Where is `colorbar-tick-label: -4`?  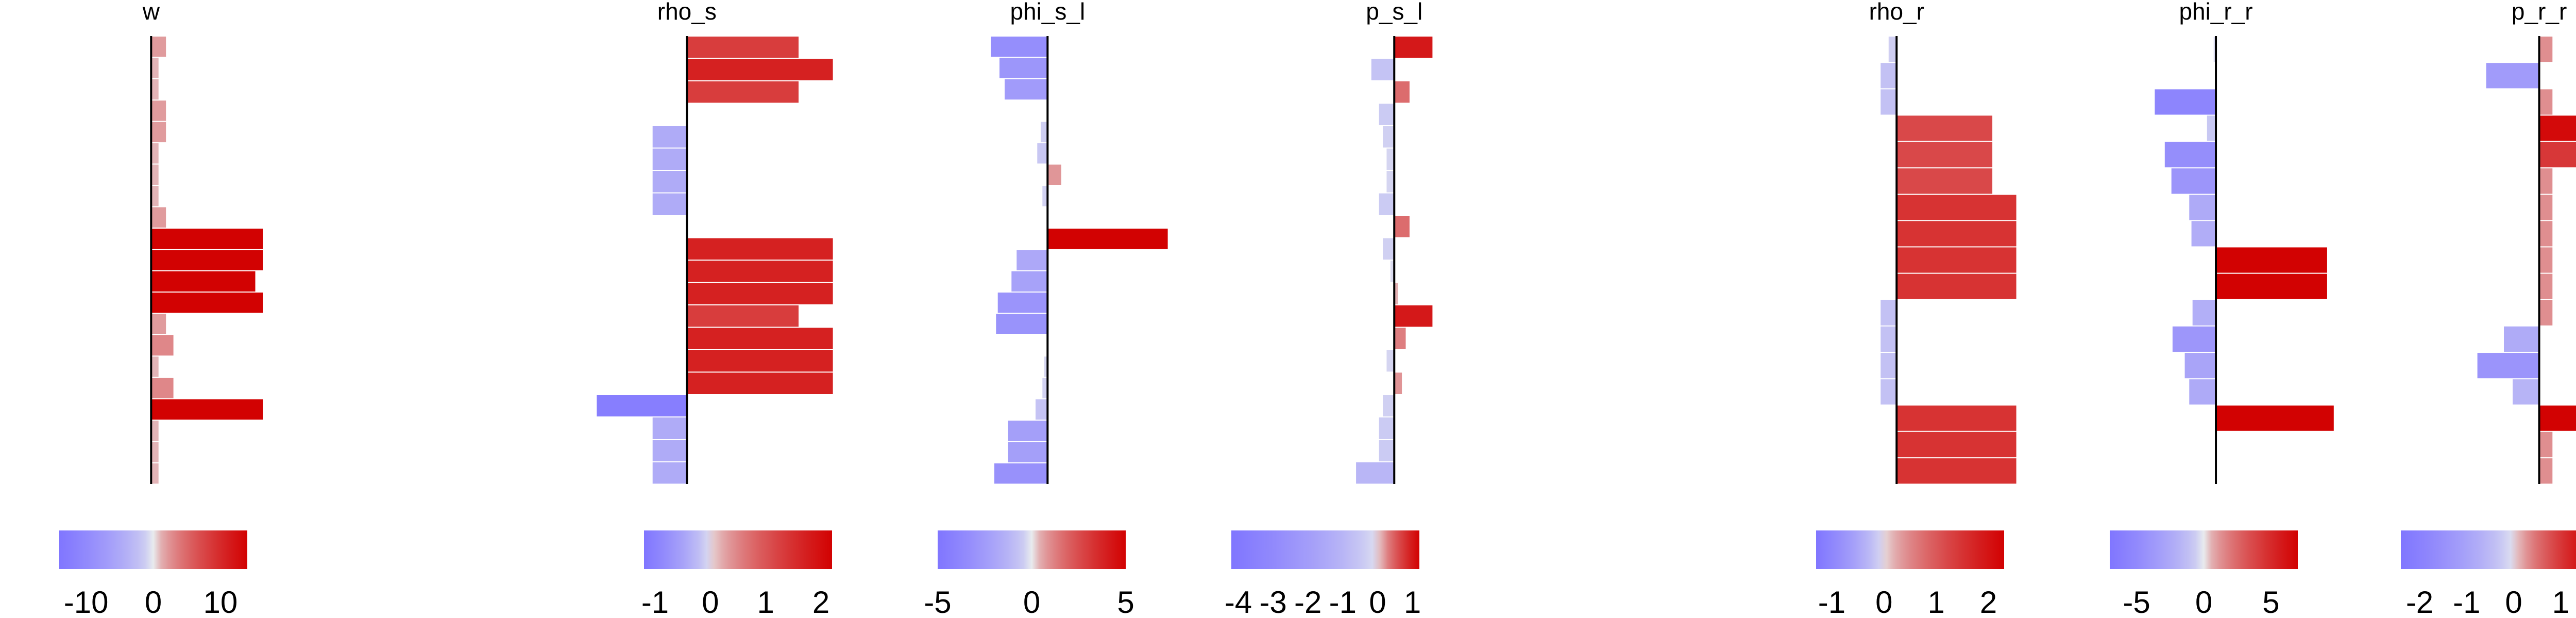
colorbar-tick-label: -4 is located at coordinates (1238, 601).